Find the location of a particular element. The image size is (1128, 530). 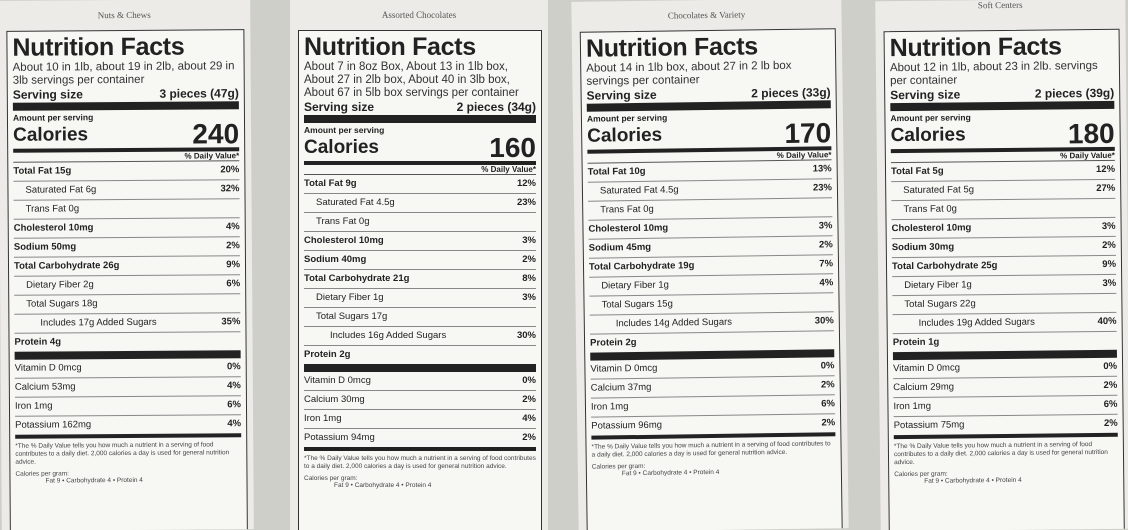

daily-value: 4% is located at coordinates (826, 283).